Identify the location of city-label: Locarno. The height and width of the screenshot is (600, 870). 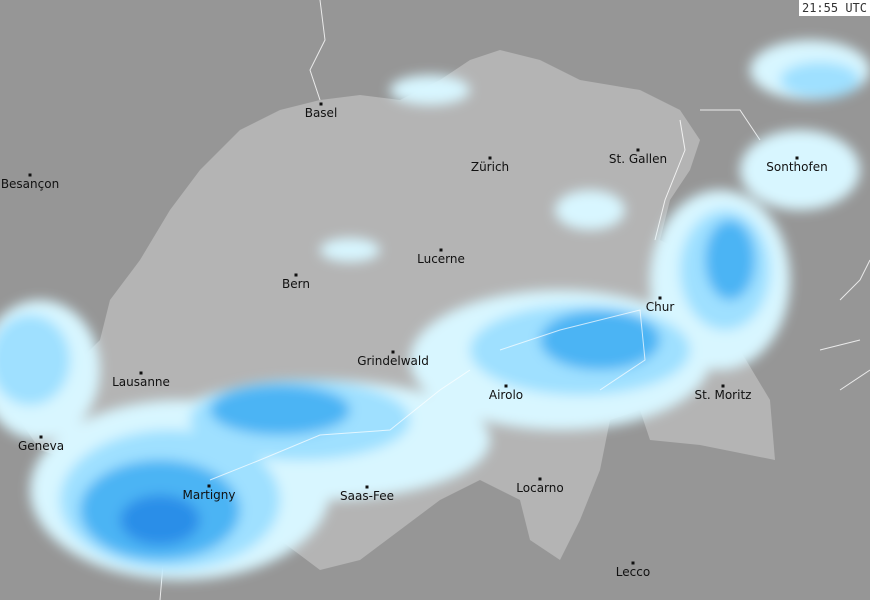
(540, 488).